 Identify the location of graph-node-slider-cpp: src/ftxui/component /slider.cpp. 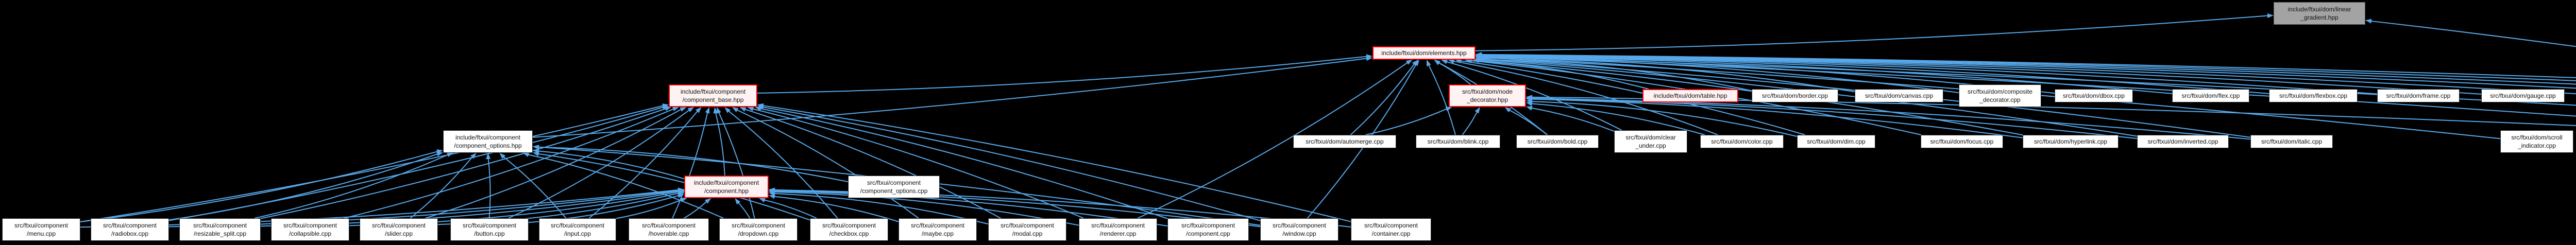
(399, 229).